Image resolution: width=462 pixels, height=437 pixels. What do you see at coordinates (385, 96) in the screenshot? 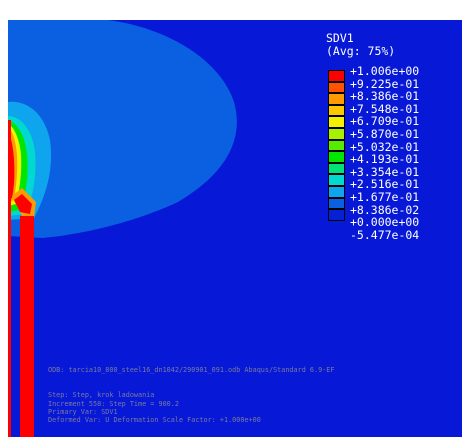
I see `legend-value: +8.386e-01` at bounding box center [385, 96].